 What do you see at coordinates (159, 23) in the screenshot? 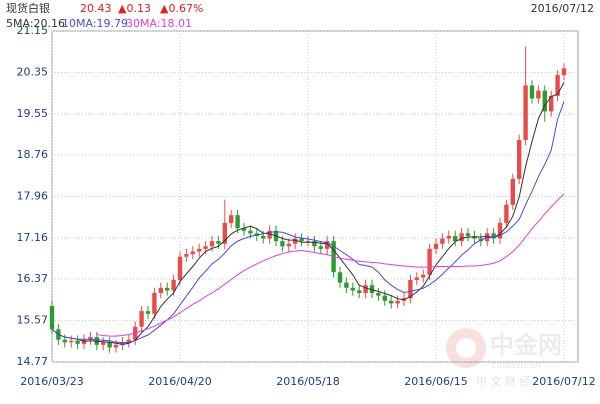
I see `legend-entry: 30MA:18.01` at bounding box center [159, 23].